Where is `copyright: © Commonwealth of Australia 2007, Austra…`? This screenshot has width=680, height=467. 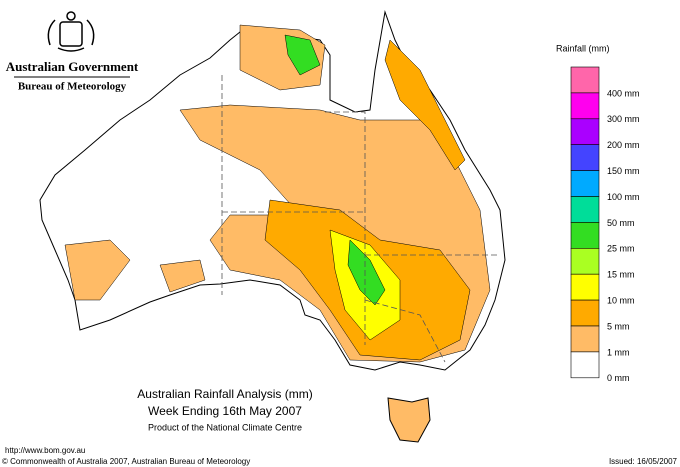
copyright: © Commonwealth of Australia 2007, Austra… is located at coordinates (126, 461).